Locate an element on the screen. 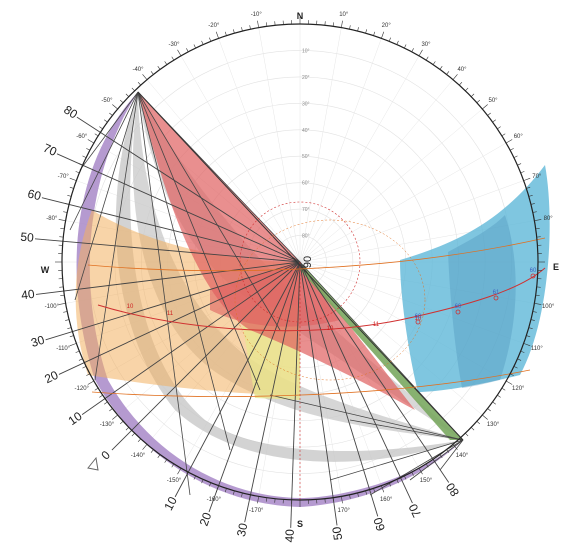  south-label: S is located at coordinates (300, 524).